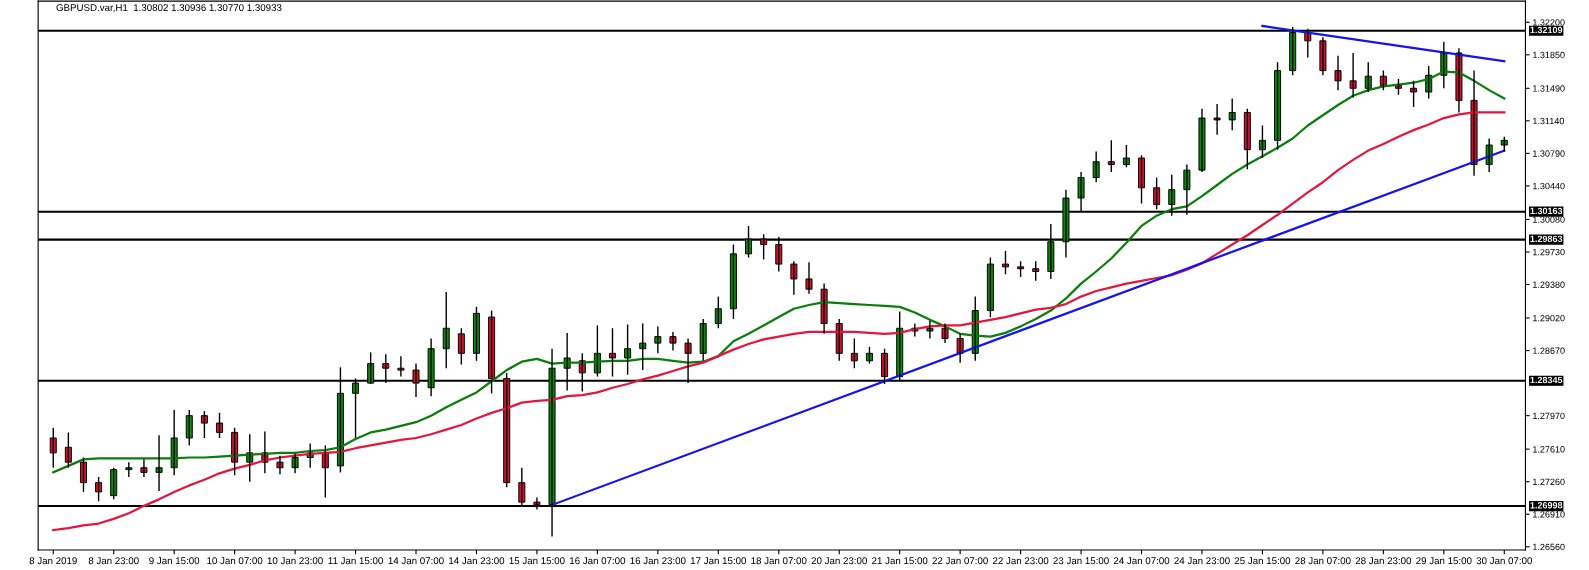 The width and height of the screenshot is (1589, 570). Describe the element at coordinates (900, 561) in the screenshot. I see `x-tick-label: 21 Jan 15:00` at that location.